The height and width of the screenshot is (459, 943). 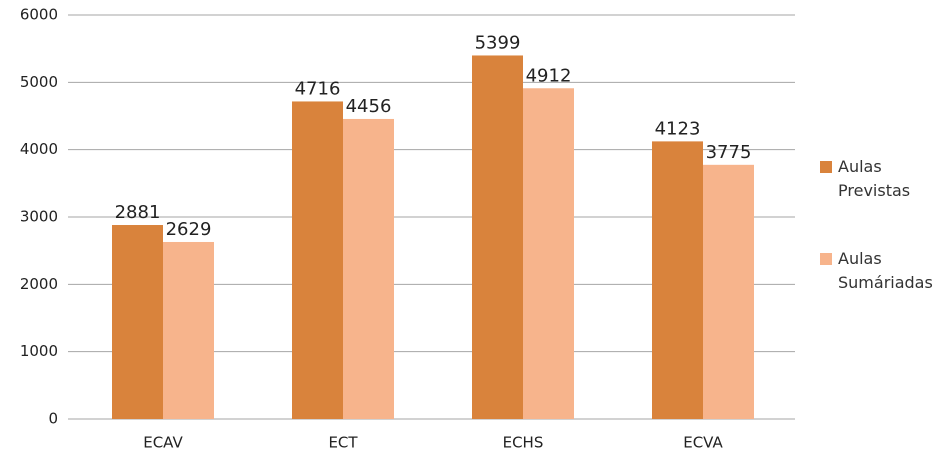 What do you see at coordinates (729, 152) in the screenshot?
I see `value-label: 3775` at bounding box center [729, 152].